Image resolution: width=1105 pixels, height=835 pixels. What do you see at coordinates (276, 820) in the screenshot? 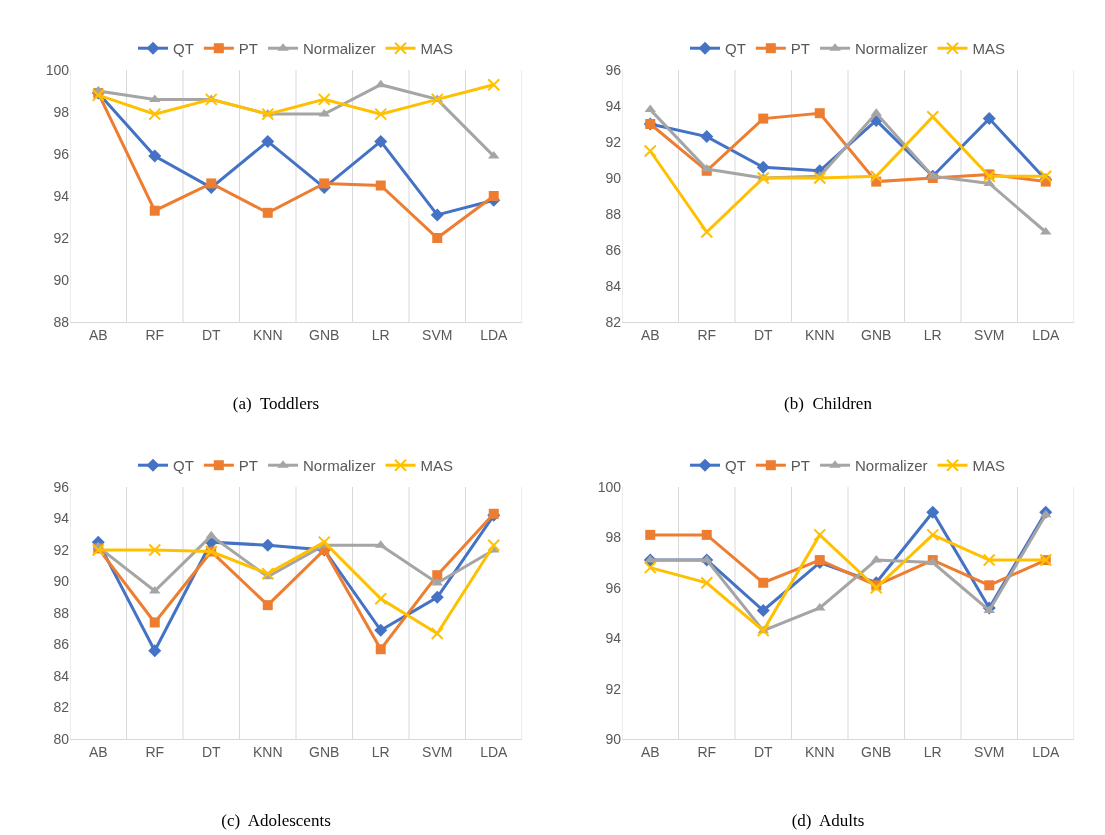
I see `text: (c) Adolescents` at bounding box center [276, 820].